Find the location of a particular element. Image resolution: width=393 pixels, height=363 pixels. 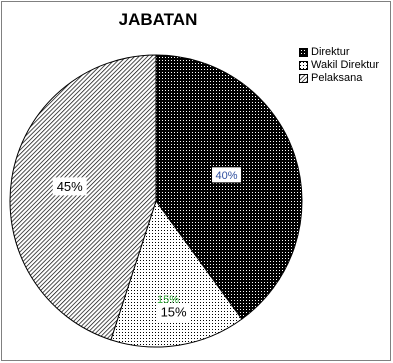

legend-item-direktur: Direktur is located at coordinates (339, 52).